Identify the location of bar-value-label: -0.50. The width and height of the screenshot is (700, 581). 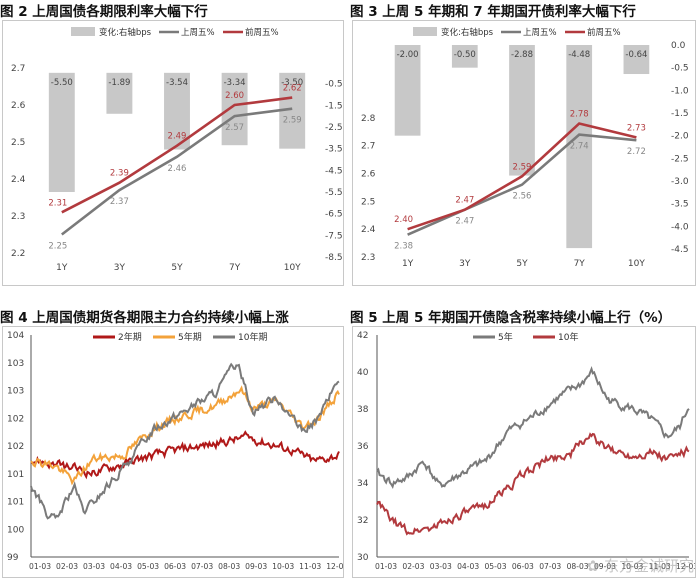
(465, 55).